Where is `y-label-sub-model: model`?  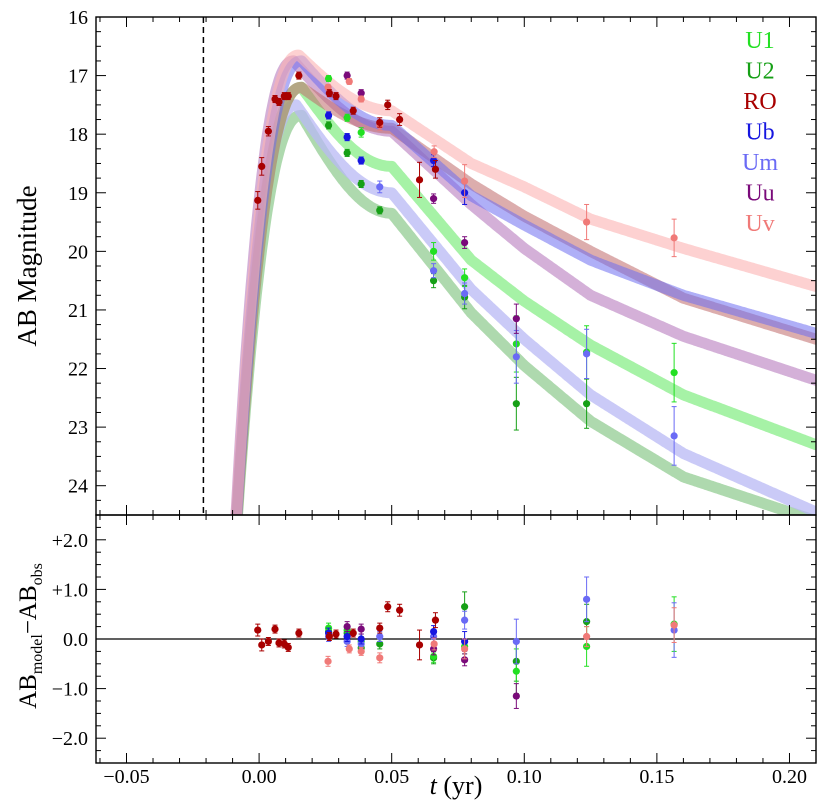
y-label-sub-model: model is located at coordinates (37, 654).